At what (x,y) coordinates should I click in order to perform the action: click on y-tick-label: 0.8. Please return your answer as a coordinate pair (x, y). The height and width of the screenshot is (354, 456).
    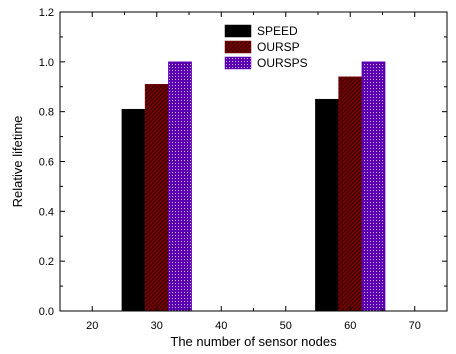
    Looking at the image, I should click on (46, 113).